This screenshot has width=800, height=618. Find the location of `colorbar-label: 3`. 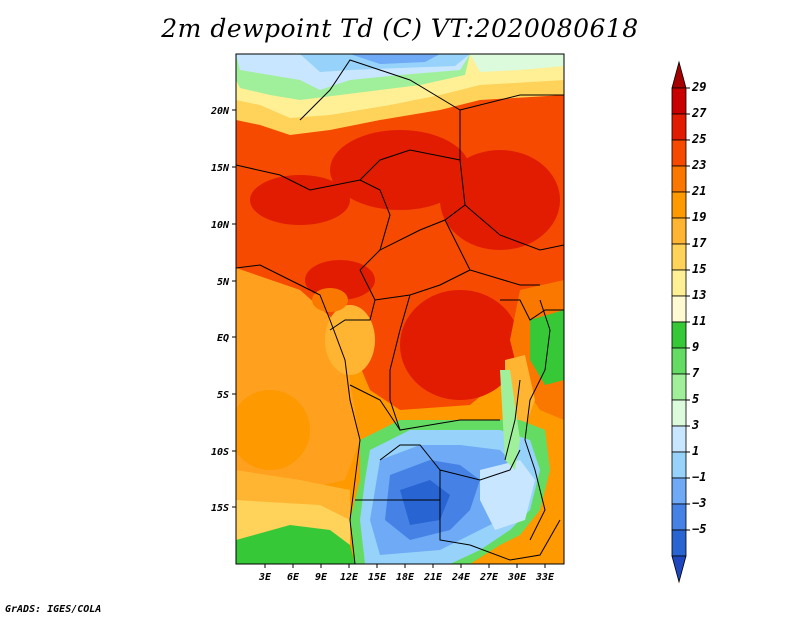

colorbar-label: 3 is located at coordinates (695, 425).